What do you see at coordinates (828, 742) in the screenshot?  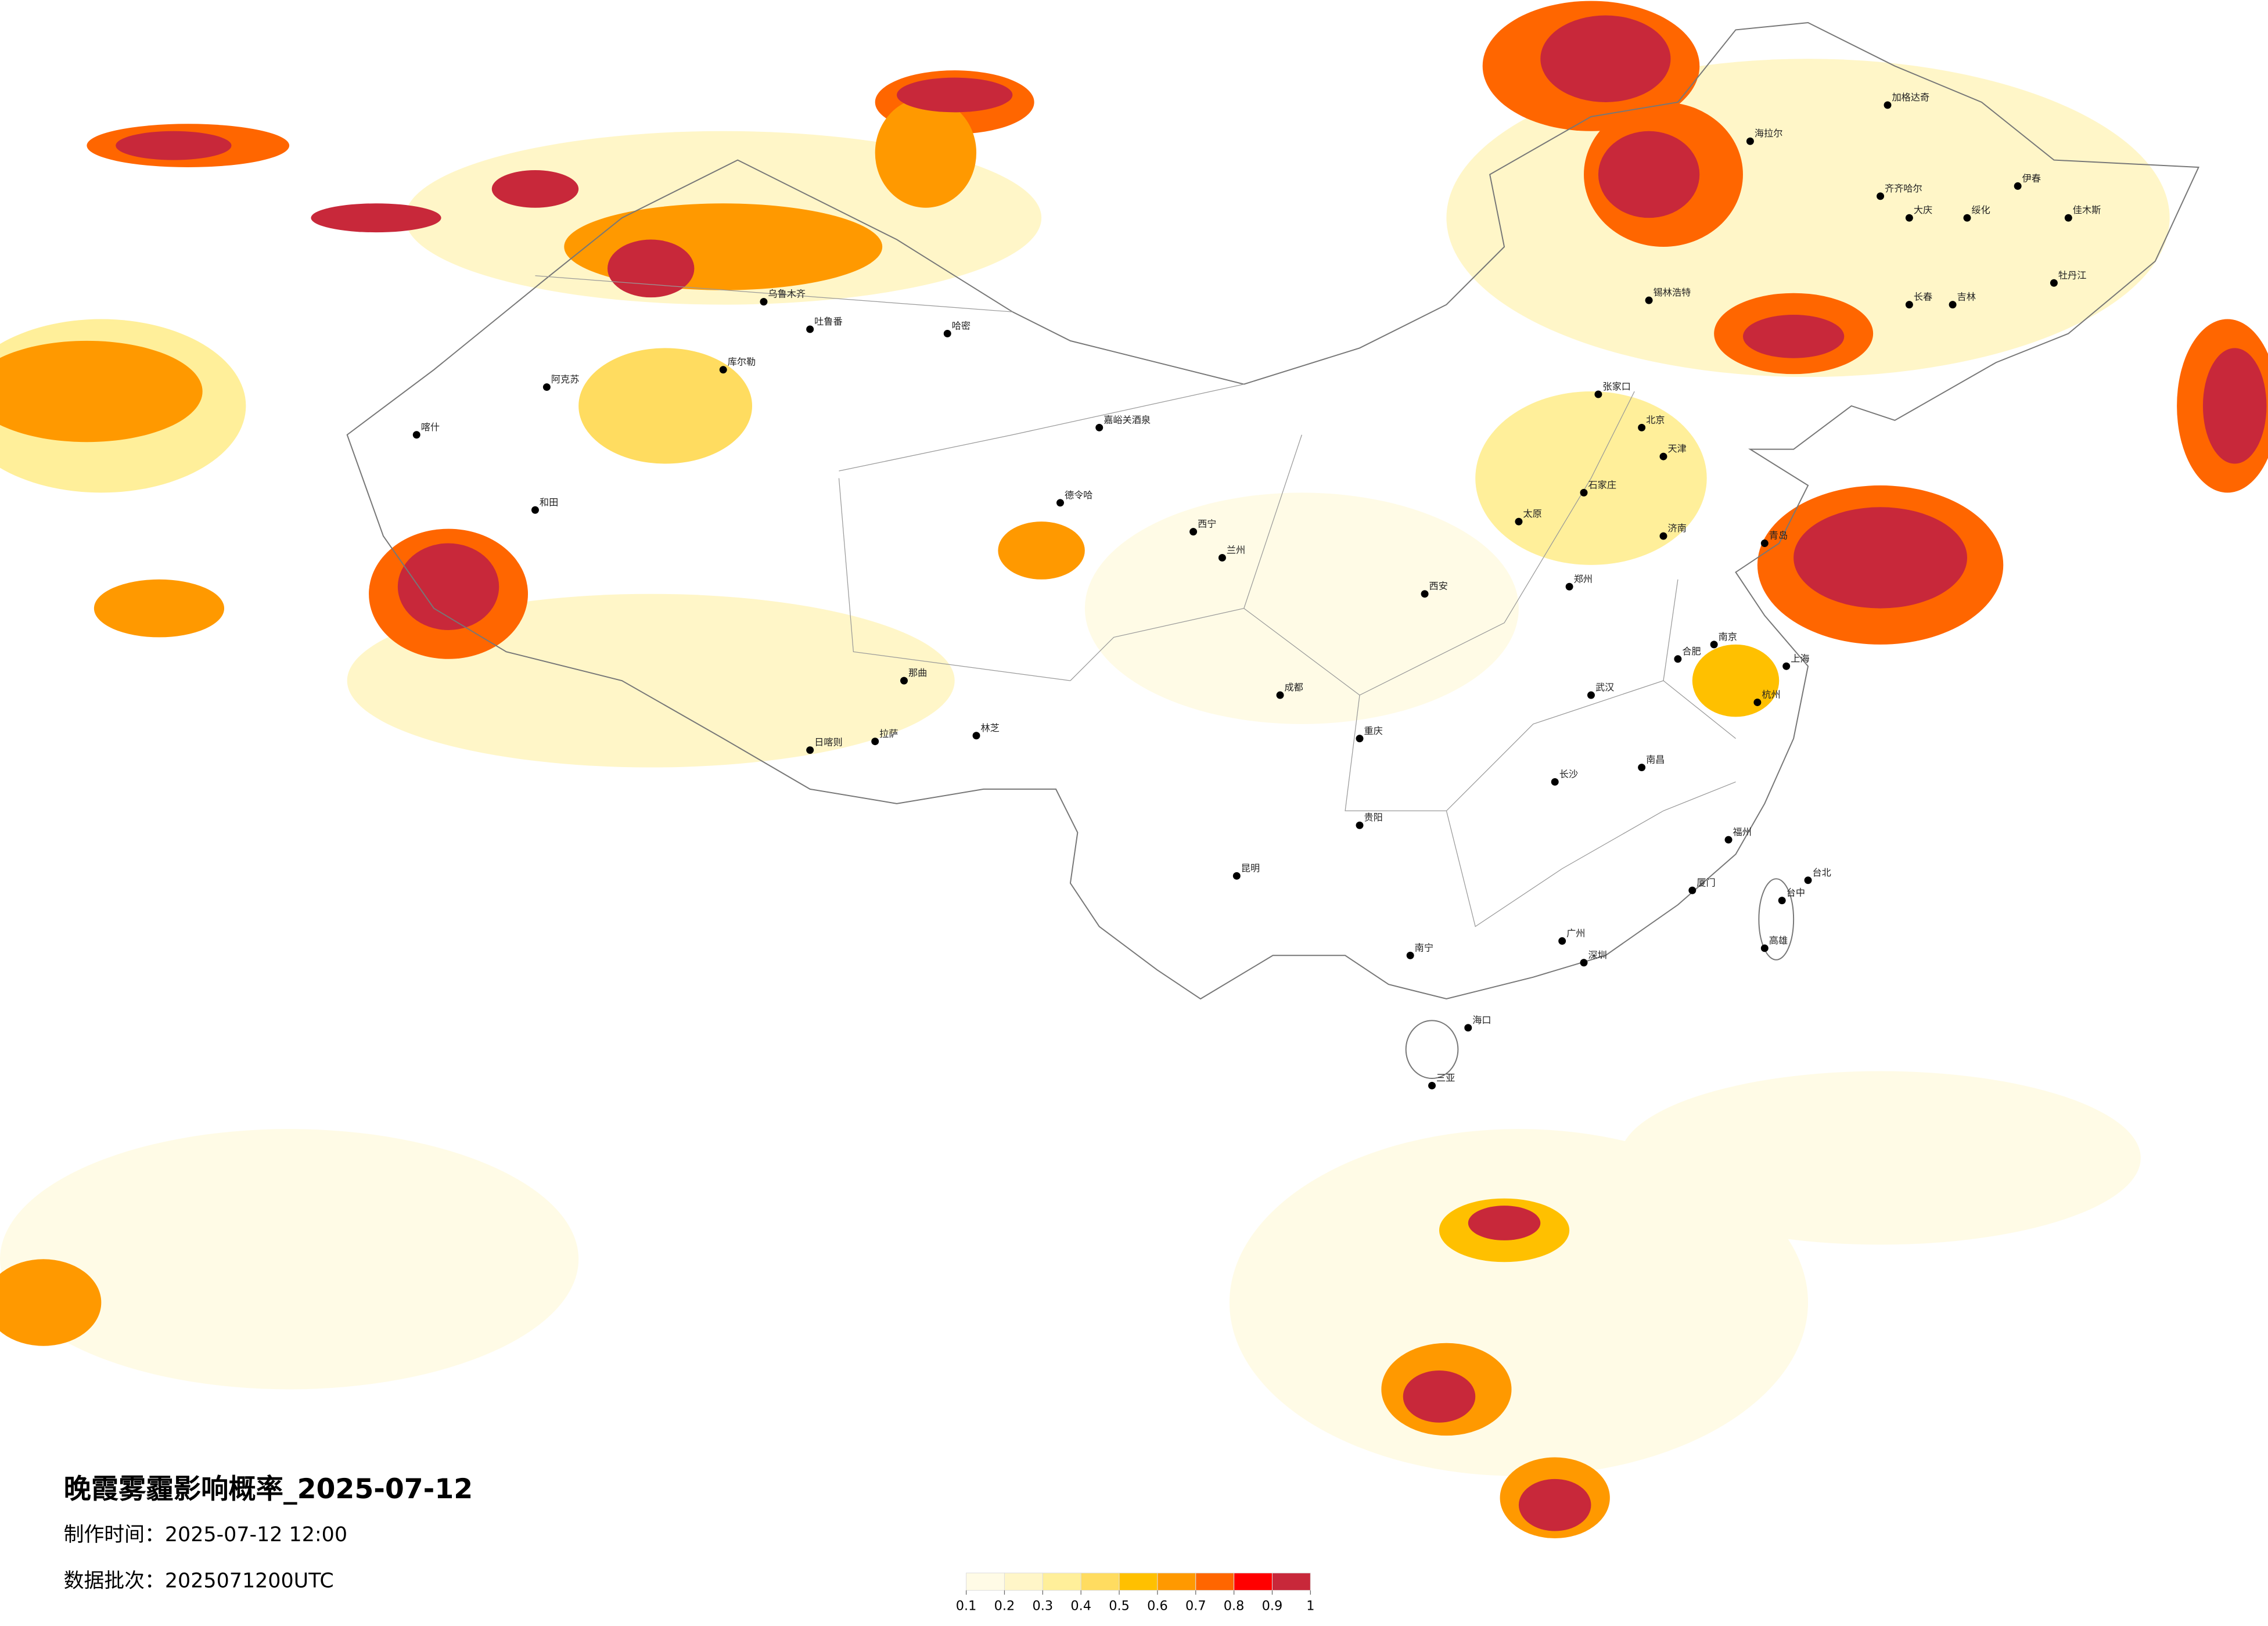 I see `city-label: 日喀则` at bounding box center [828, 742].